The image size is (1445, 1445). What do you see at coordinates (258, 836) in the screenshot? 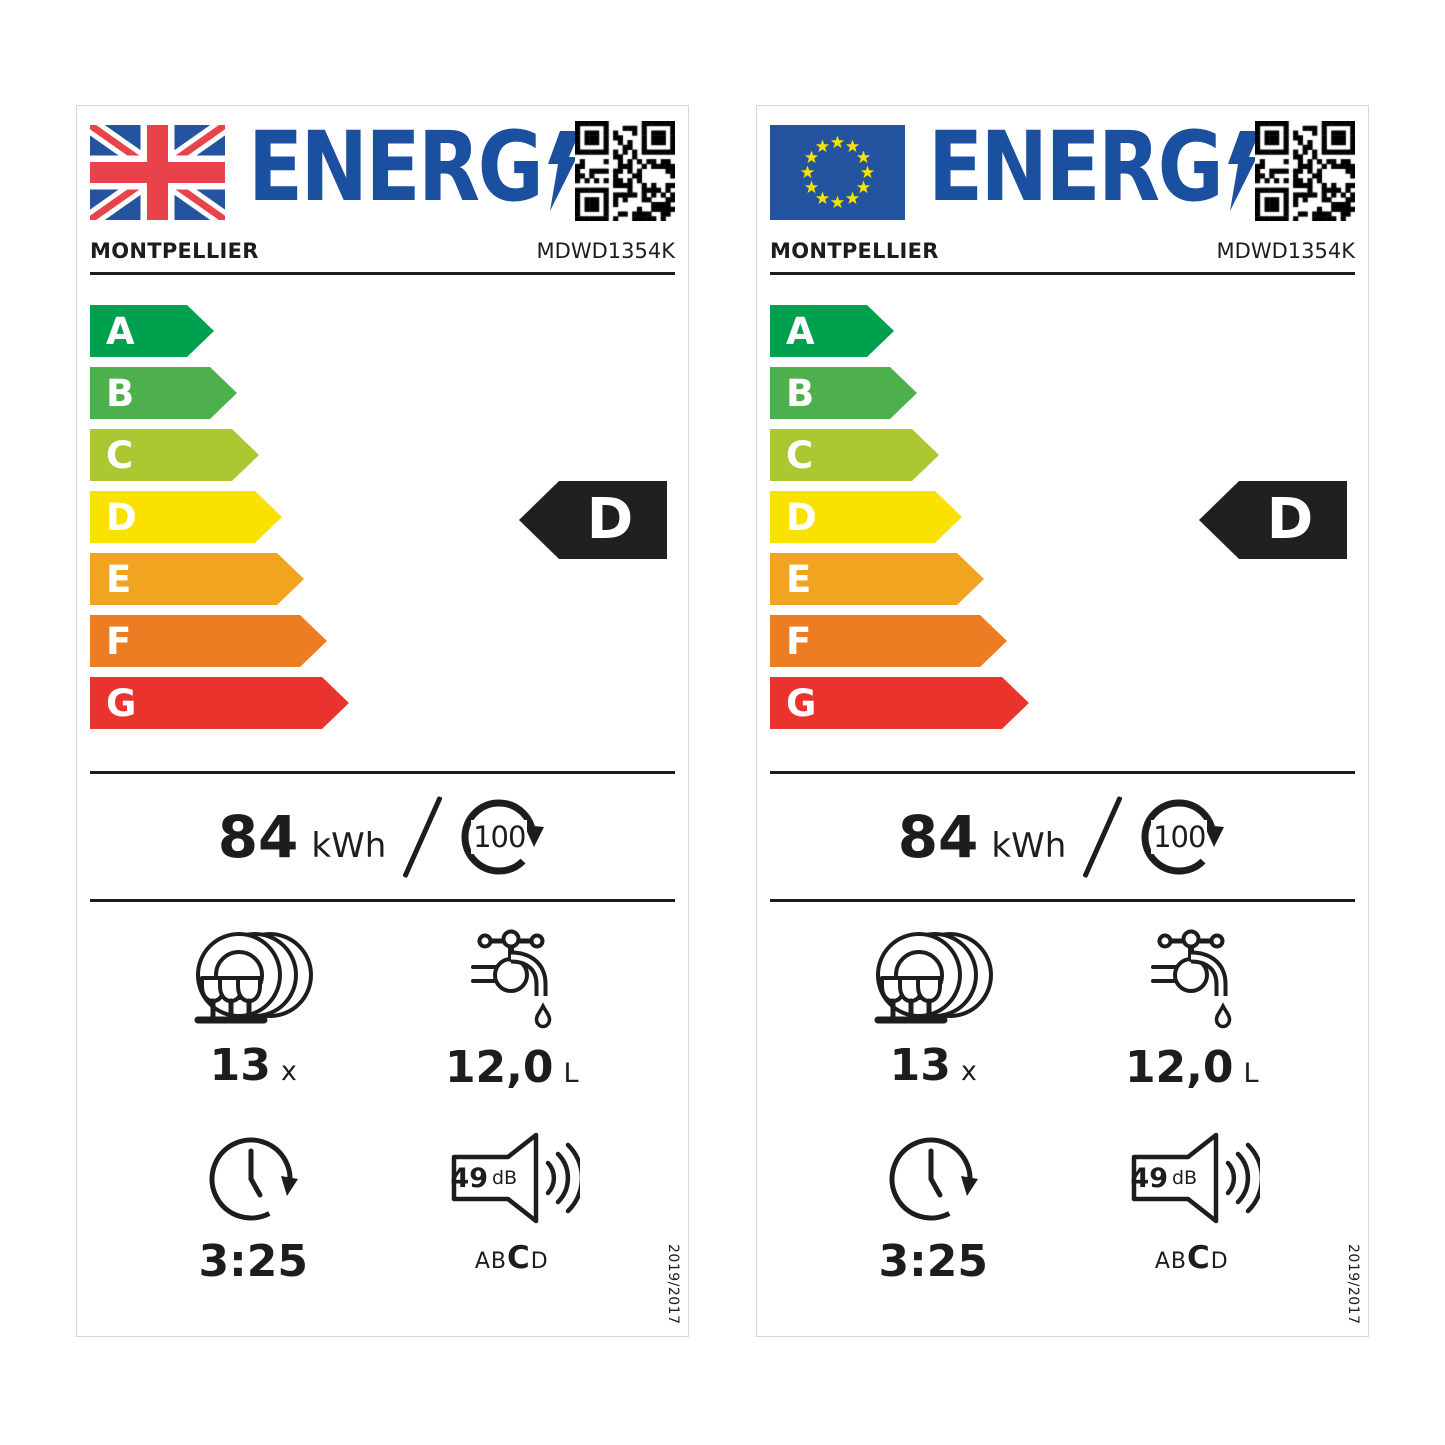
I see `energy-consumption-value: 84` at bounding box center [258, 836].